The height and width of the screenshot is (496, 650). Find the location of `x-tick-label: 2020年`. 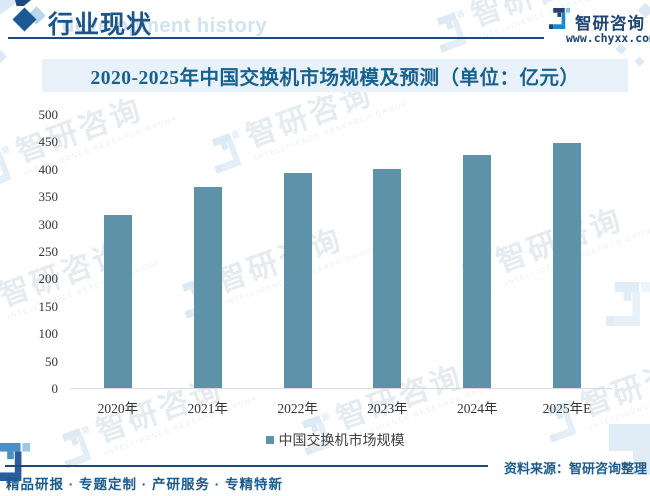

x-tick-label: 2020年 is located at coordinates (118, 408).